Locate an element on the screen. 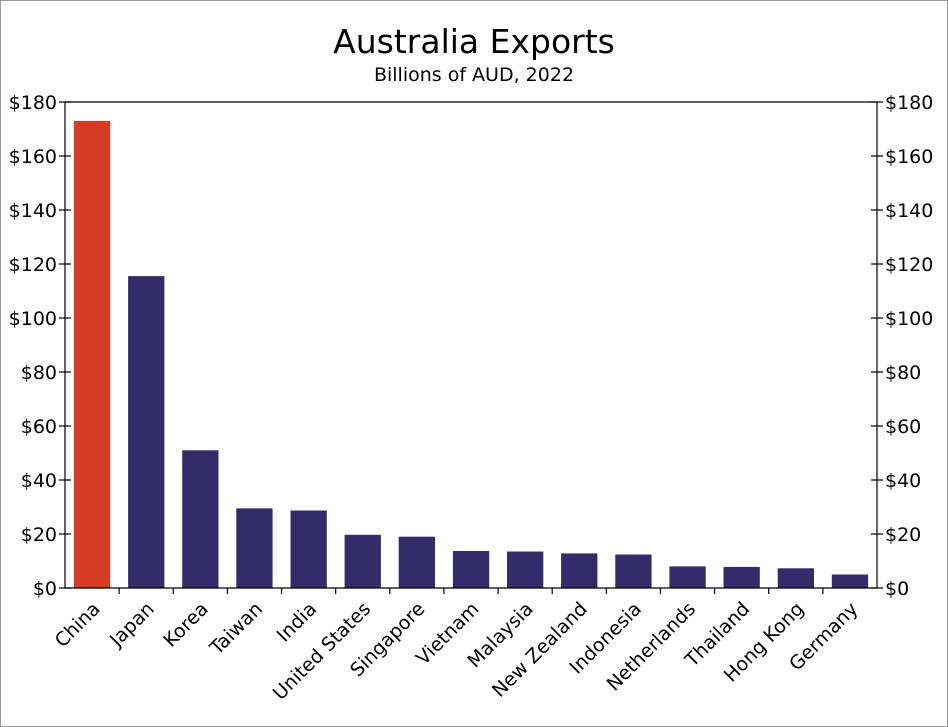 The height and width of the screenshot is (727, 948). right-y-tick-label: $120 is located at coordinates (909, 265).